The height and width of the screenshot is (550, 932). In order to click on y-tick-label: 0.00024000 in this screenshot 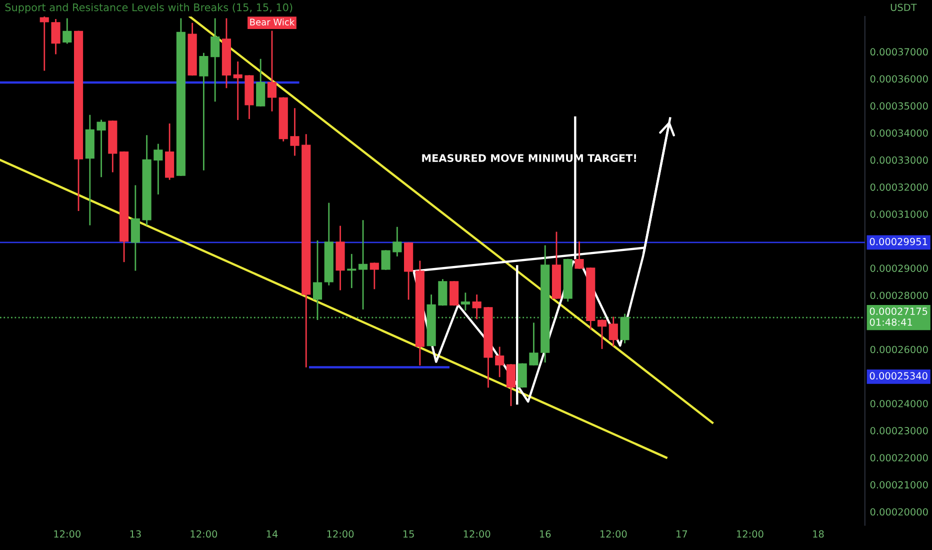, I will do `click(899, 404)`.